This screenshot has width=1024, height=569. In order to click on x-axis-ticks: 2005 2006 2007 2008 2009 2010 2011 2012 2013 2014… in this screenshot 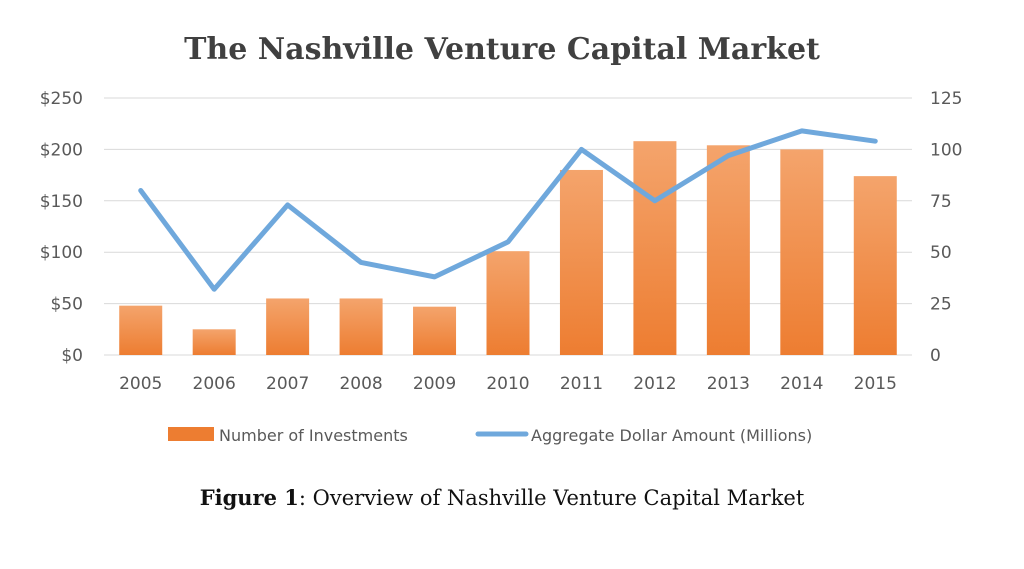, I will do `click(508, 384)`.